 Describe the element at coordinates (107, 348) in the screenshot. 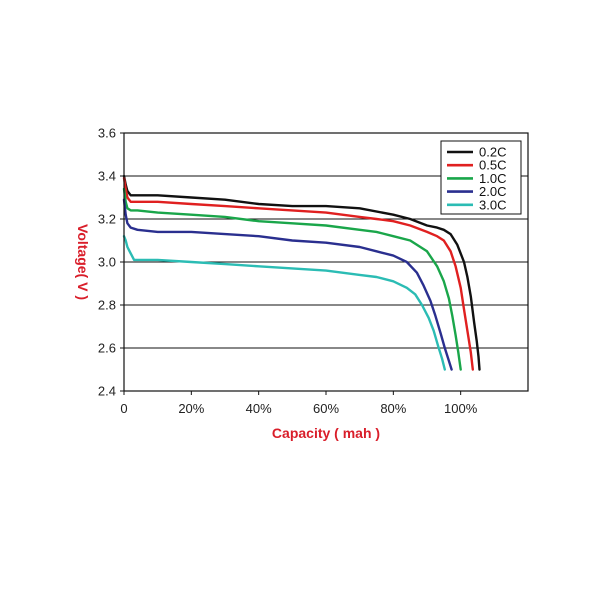

I see `y-tick-label: 2.6` at that location.